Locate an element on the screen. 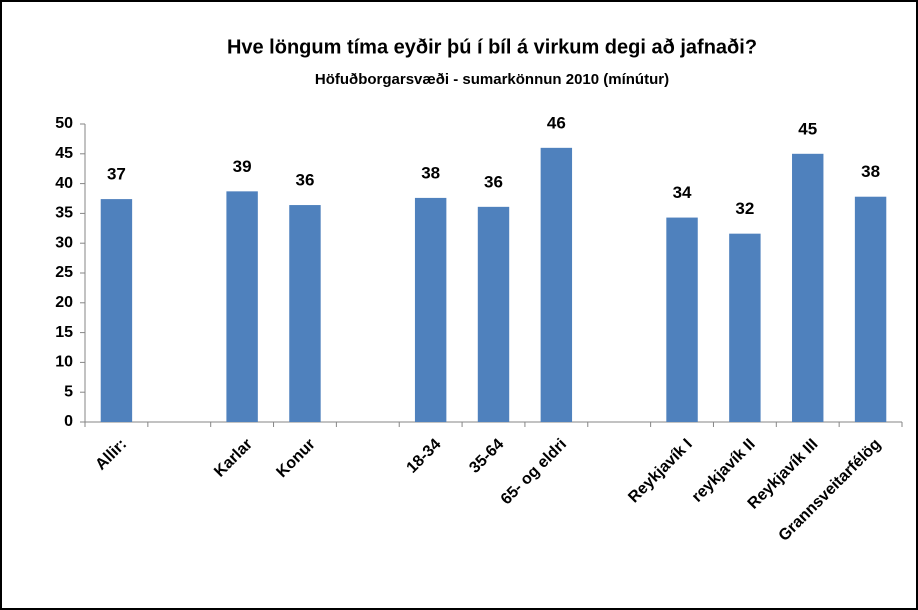  value-label: 46 is located at coordinates (556, 122).